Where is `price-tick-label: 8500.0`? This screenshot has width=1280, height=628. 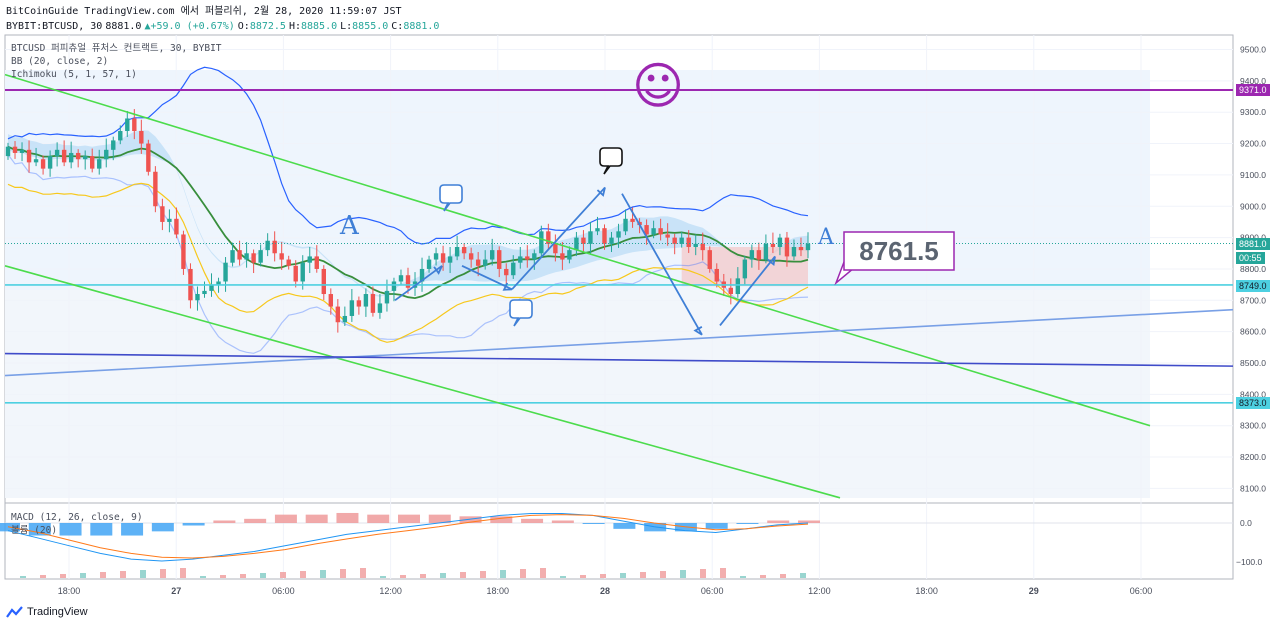 price-tick-label: 8500.0 is located at coordinates (1253, 363).